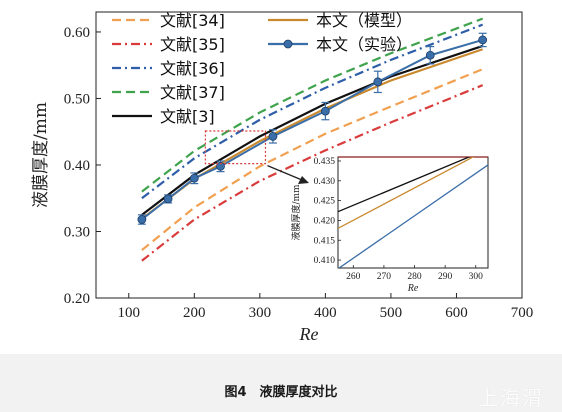 The height and width of the screenshot is (412, 562). What do you see at coordinates (129, 313) in the screenshot?
I see `x-tick-label: 100` at bounding box center [129, 313].